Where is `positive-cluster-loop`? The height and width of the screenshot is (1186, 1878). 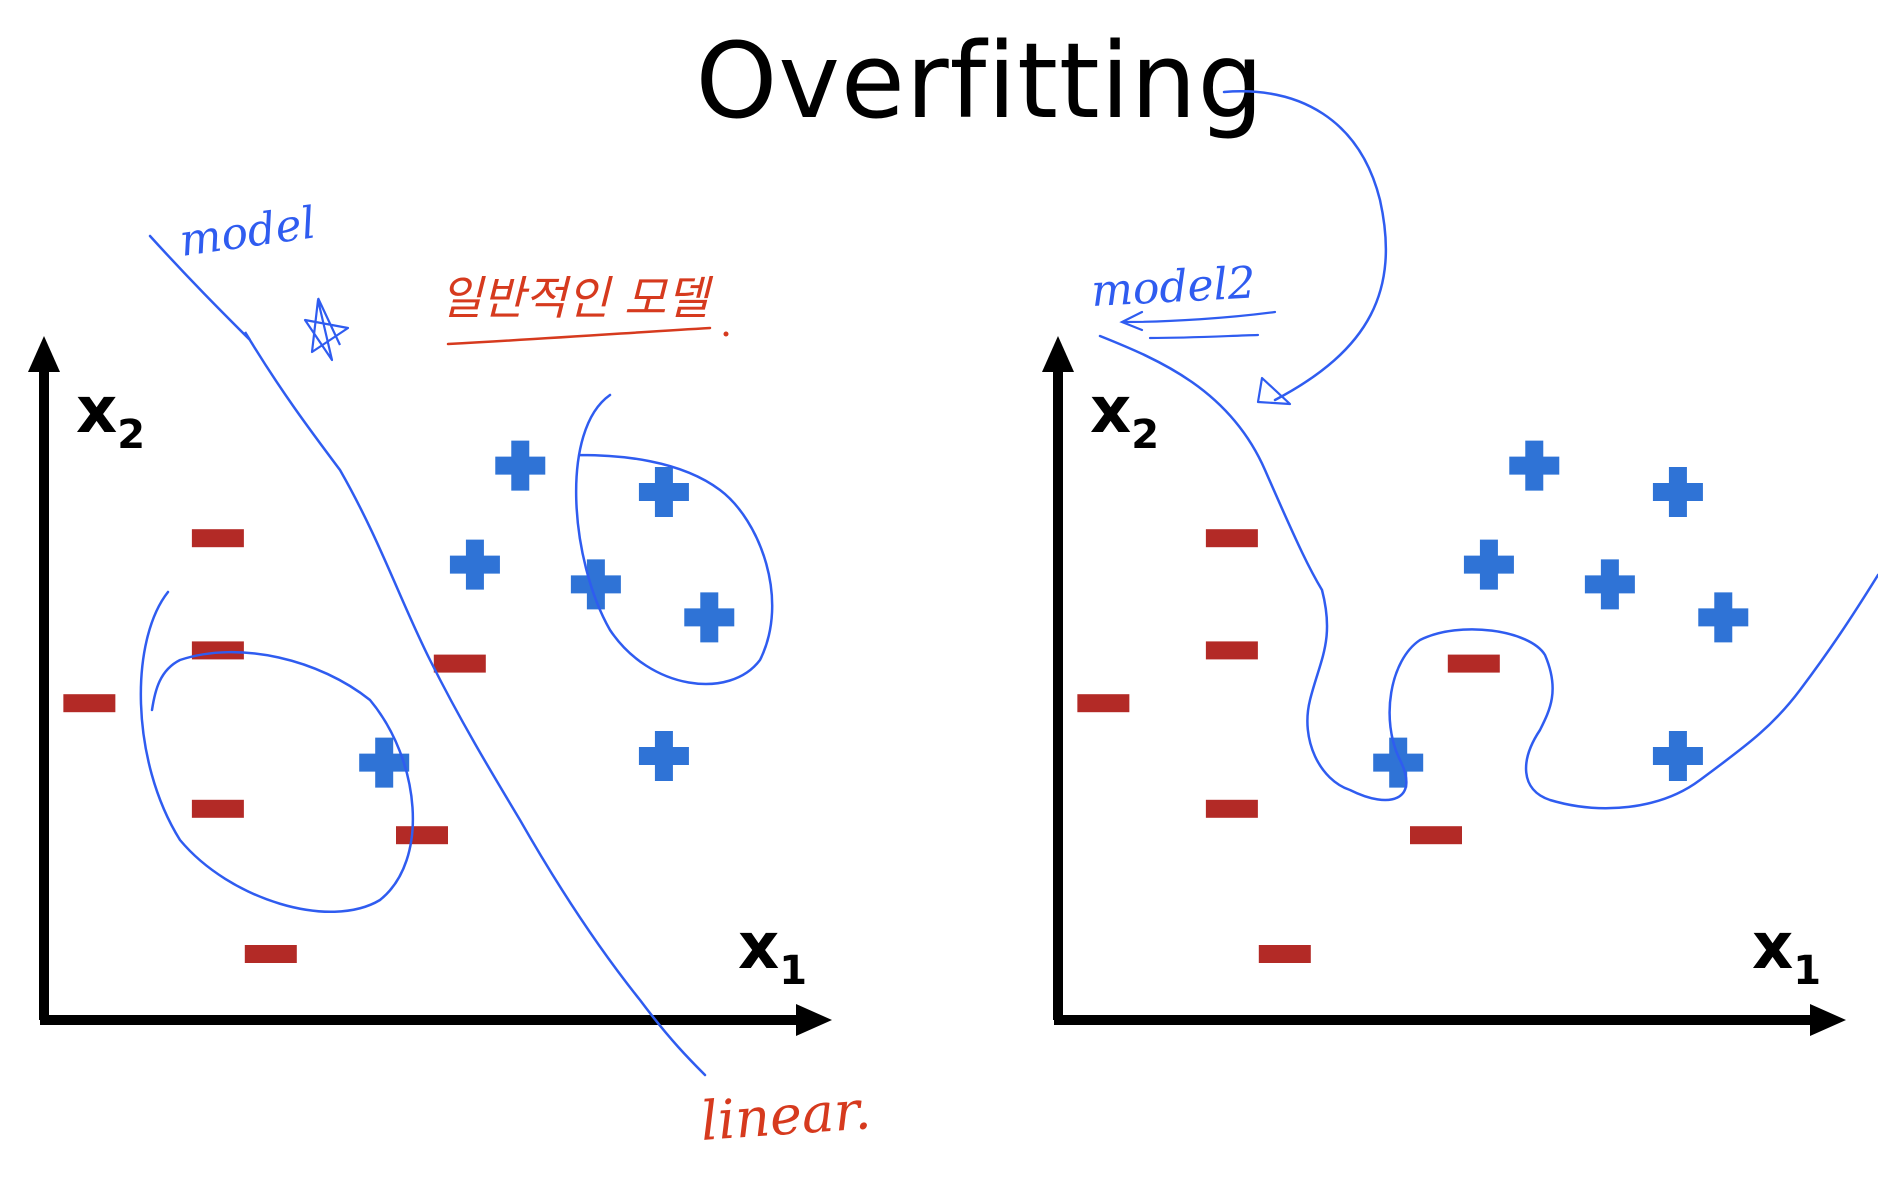
positive-cluster-loop is located at coordinates (674, 539).